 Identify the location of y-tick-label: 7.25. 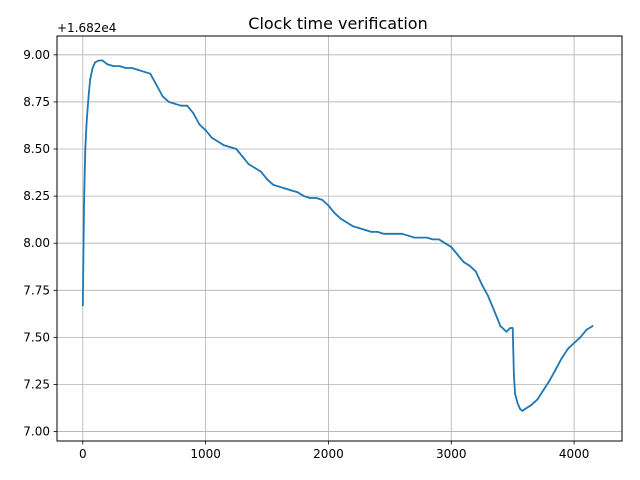
(36, 384).